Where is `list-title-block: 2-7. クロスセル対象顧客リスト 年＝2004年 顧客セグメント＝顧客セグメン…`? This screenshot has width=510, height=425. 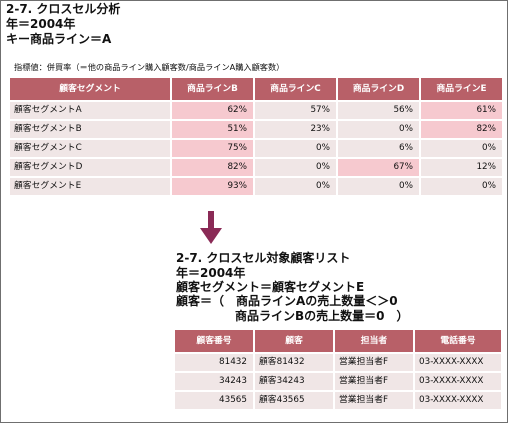
list-title-block: 2-7. クロスセル対象顧客リスト 年＝2004年 顧客セグメント＝顧客セグメン… is located at coordinates (270, 273).